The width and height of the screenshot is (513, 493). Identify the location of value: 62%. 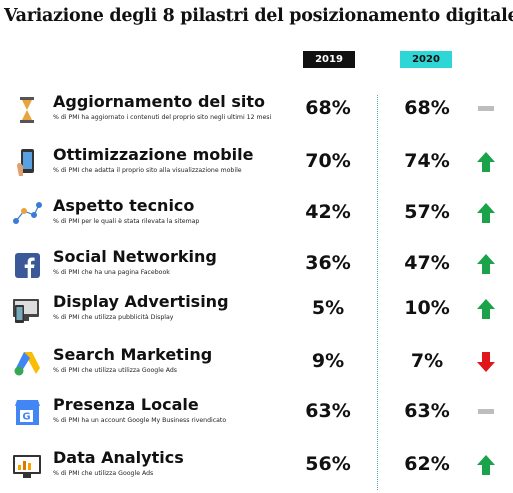
(427, 464).